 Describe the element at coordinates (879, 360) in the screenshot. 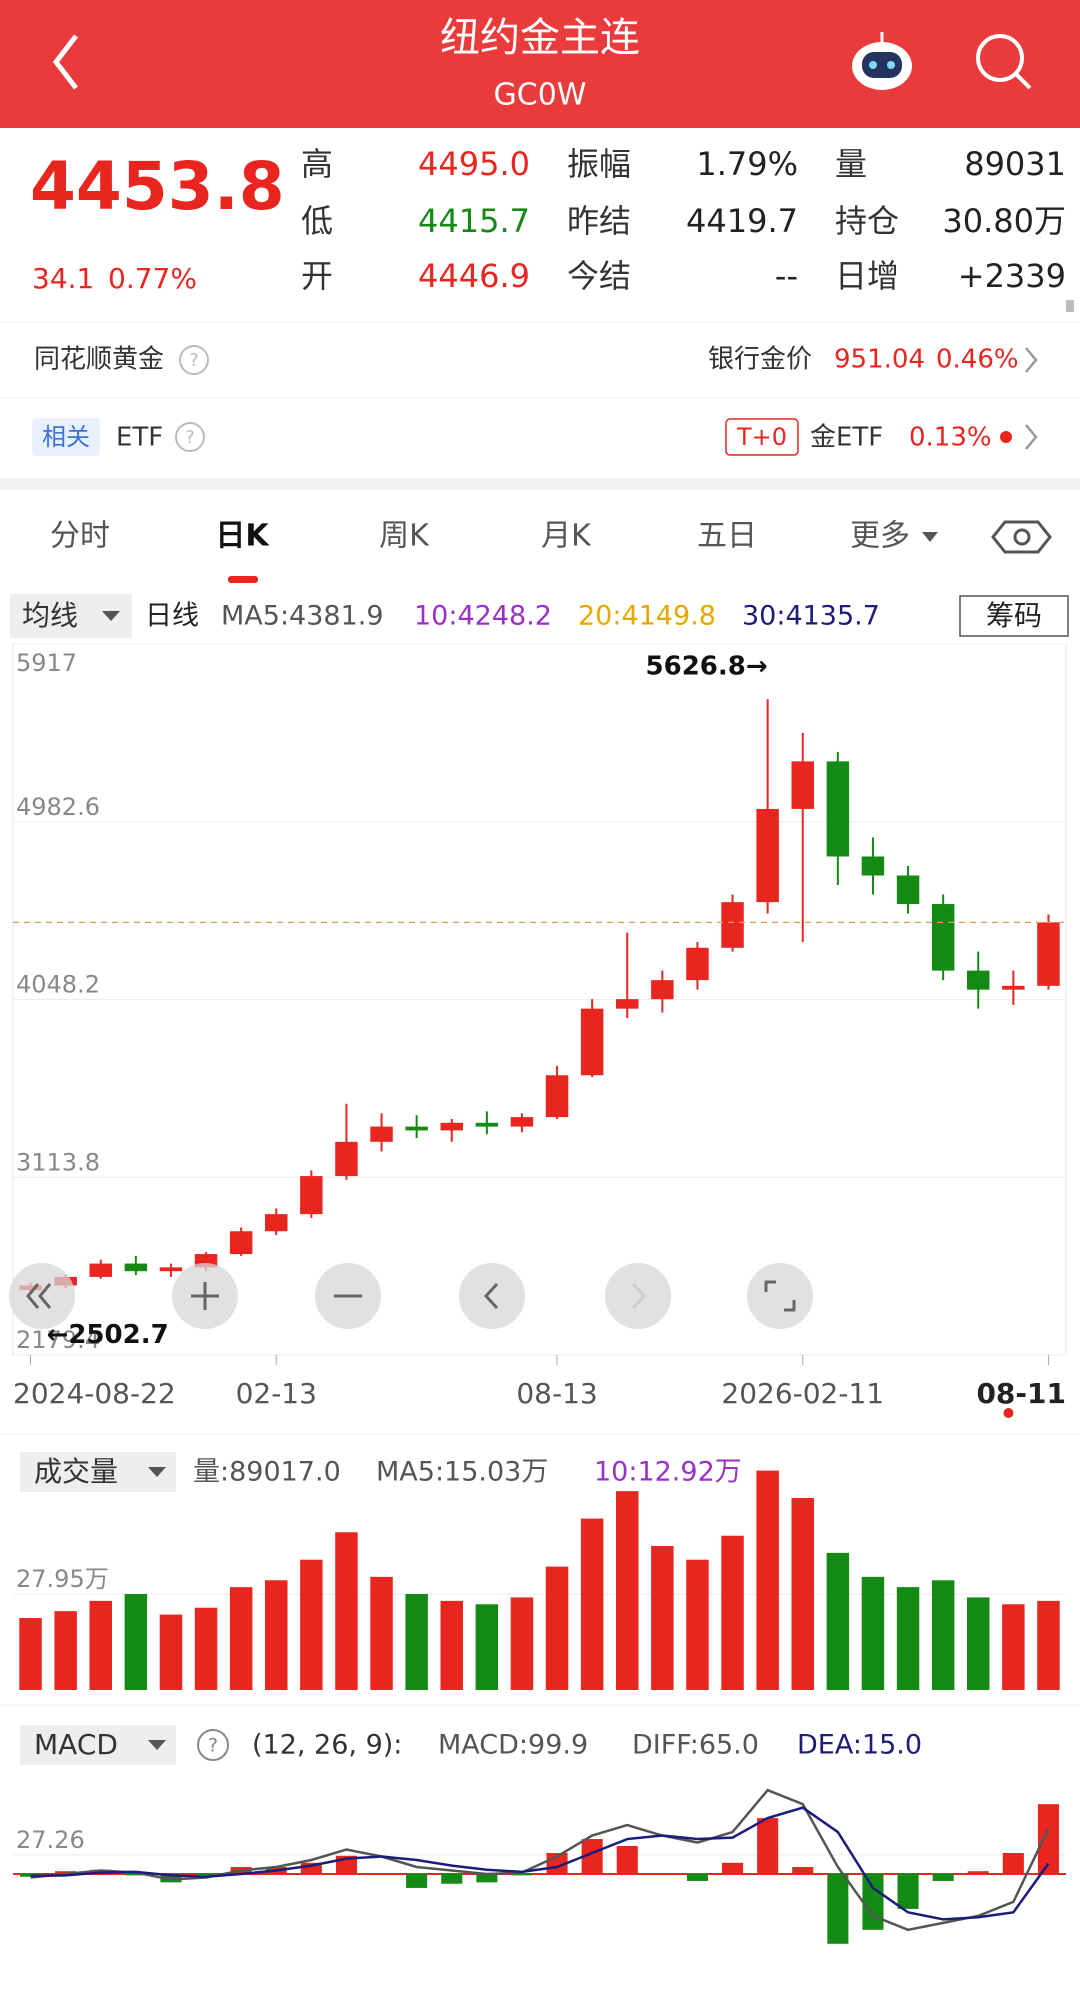

I see `bank-price: 951.04` at that location.